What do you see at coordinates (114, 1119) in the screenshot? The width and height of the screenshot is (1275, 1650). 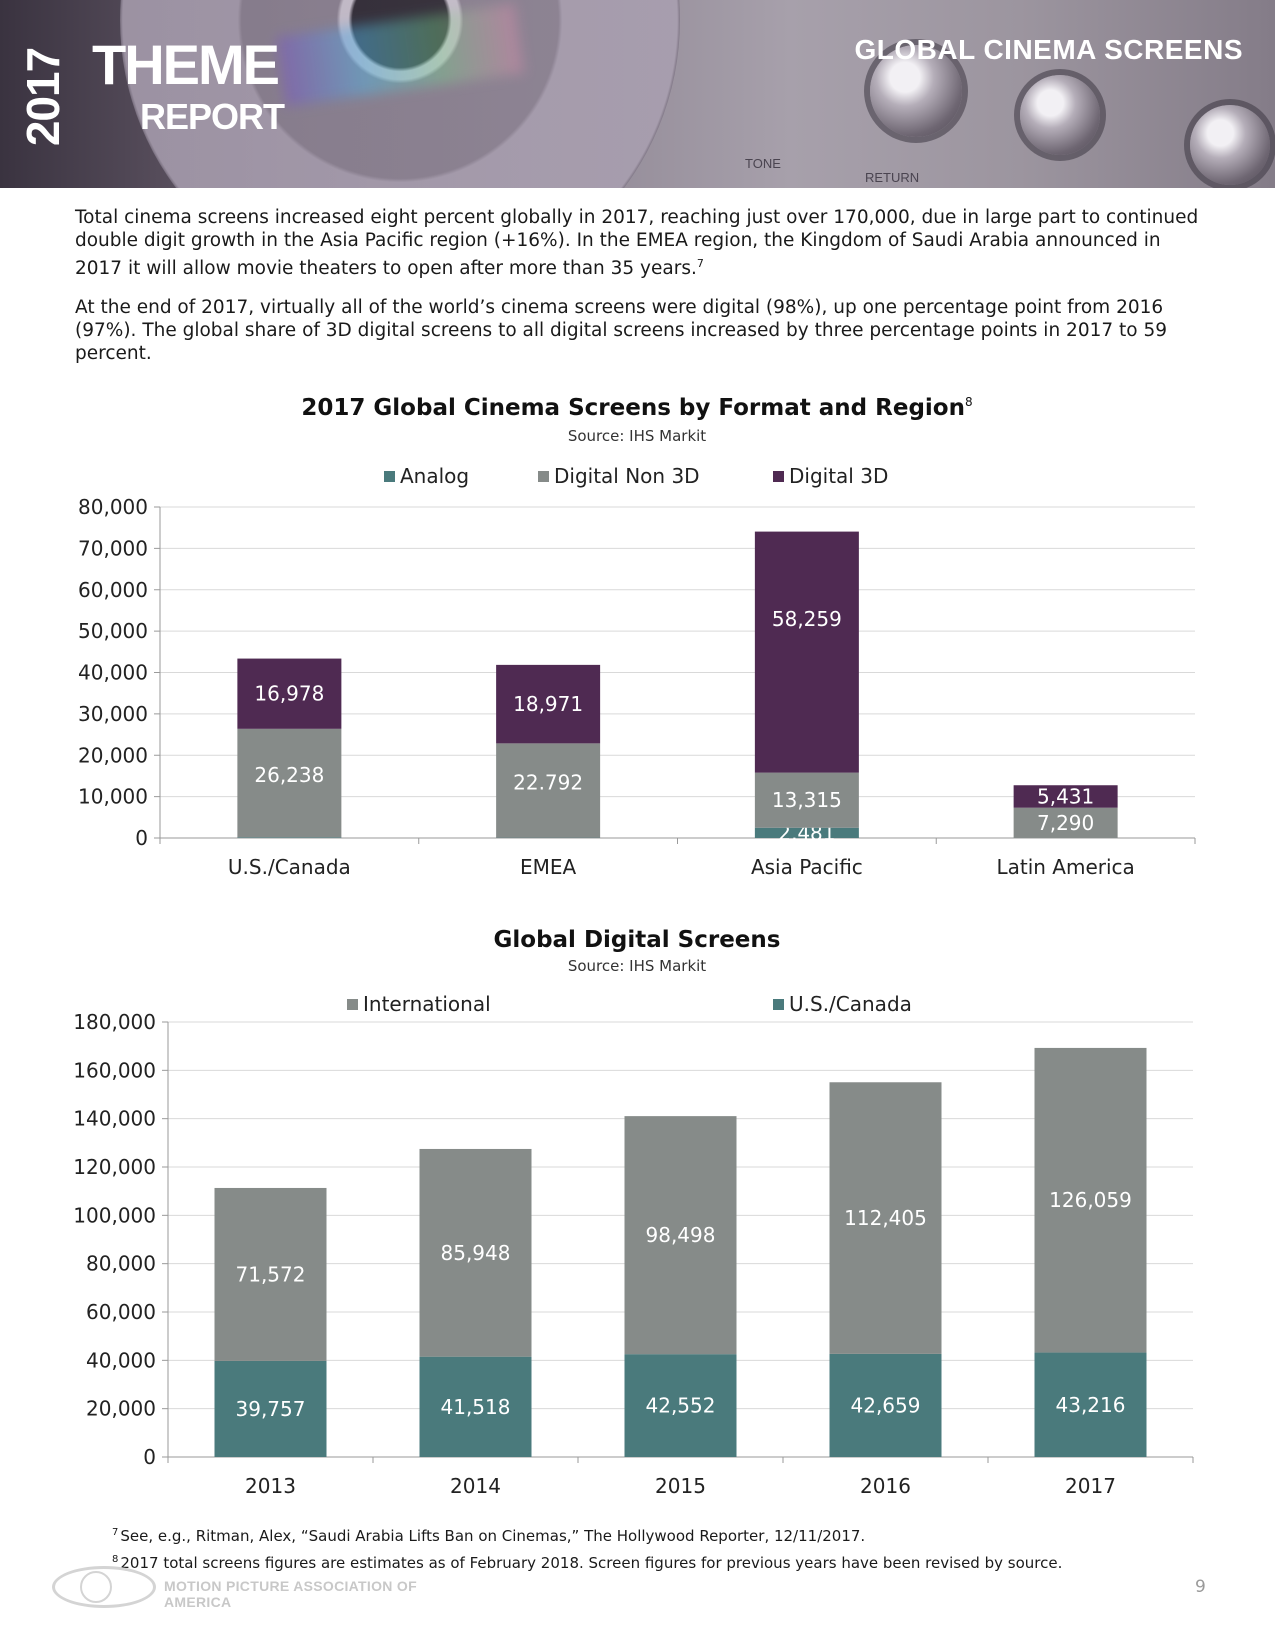 I see `y-tick-label: 140,000` at bounding box center [114, 1119].